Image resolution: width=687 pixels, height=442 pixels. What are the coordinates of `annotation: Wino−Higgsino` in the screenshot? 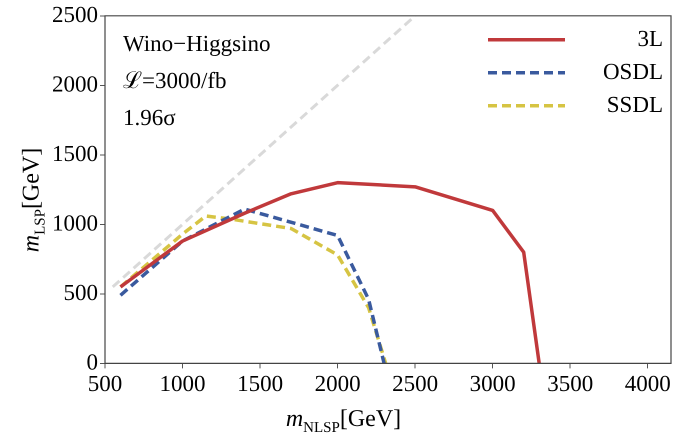 It's located at (196, 43).